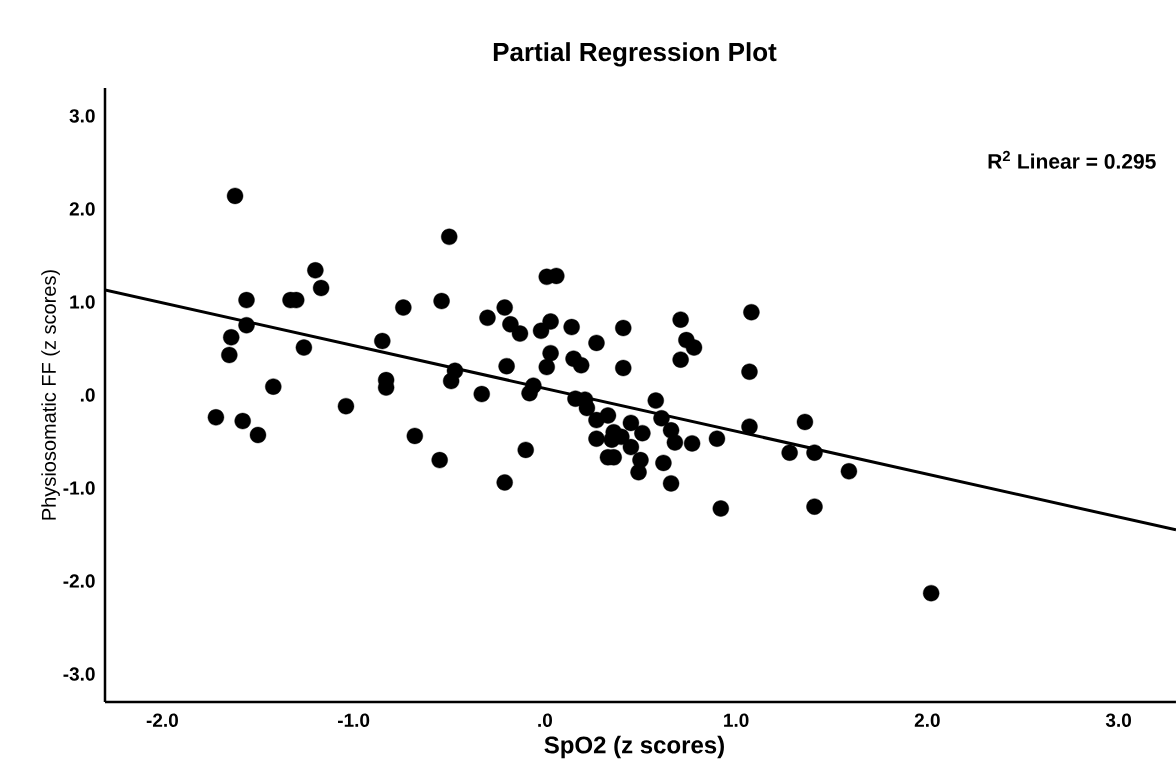  What do you see at coordinates (50, 395) in the screenshot?
I see `y-axis-title: Physiosomatic FF (z scores)` at bounding box center [50, 395].